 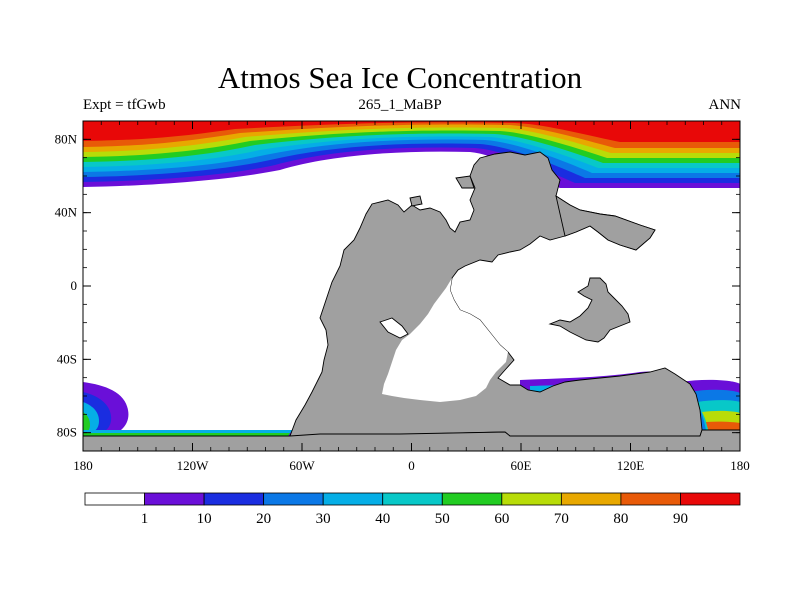 I want to click on colorbar-label: 1, so click(x=145, y=519).